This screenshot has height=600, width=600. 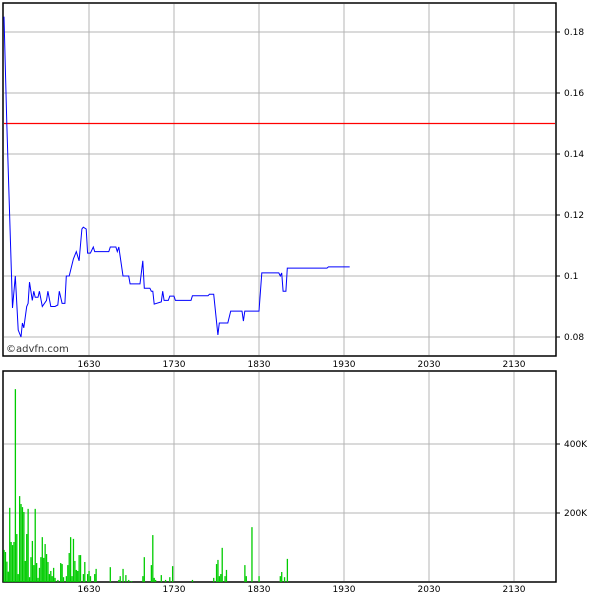 I want to click on volume-x-tick-label: 2030, so click(x=429, y=590).